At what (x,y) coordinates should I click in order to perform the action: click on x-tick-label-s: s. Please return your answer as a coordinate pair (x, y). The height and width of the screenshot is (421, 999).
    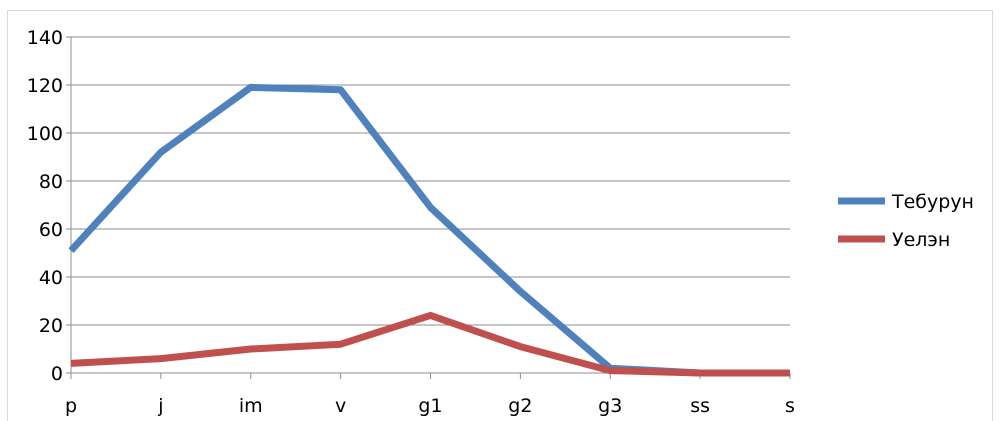
    Looking at the image, I should click on (790, 406).